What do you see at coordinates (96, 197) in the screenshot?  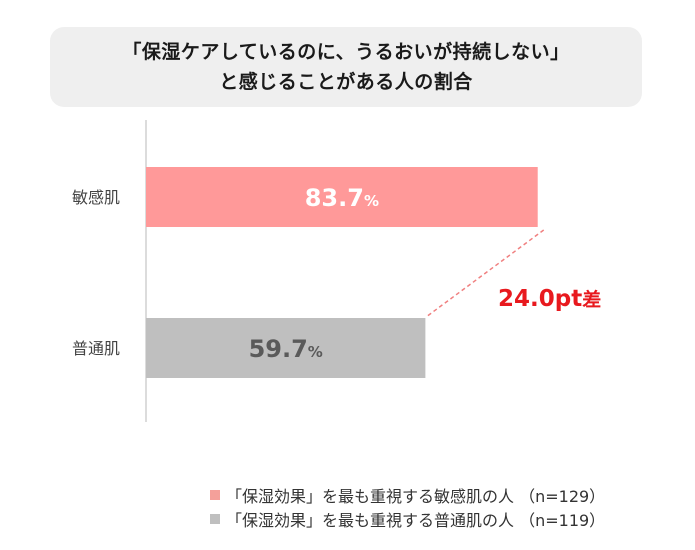 I see `category-label-0: 敏感肌` at bounding box center [96, 197].